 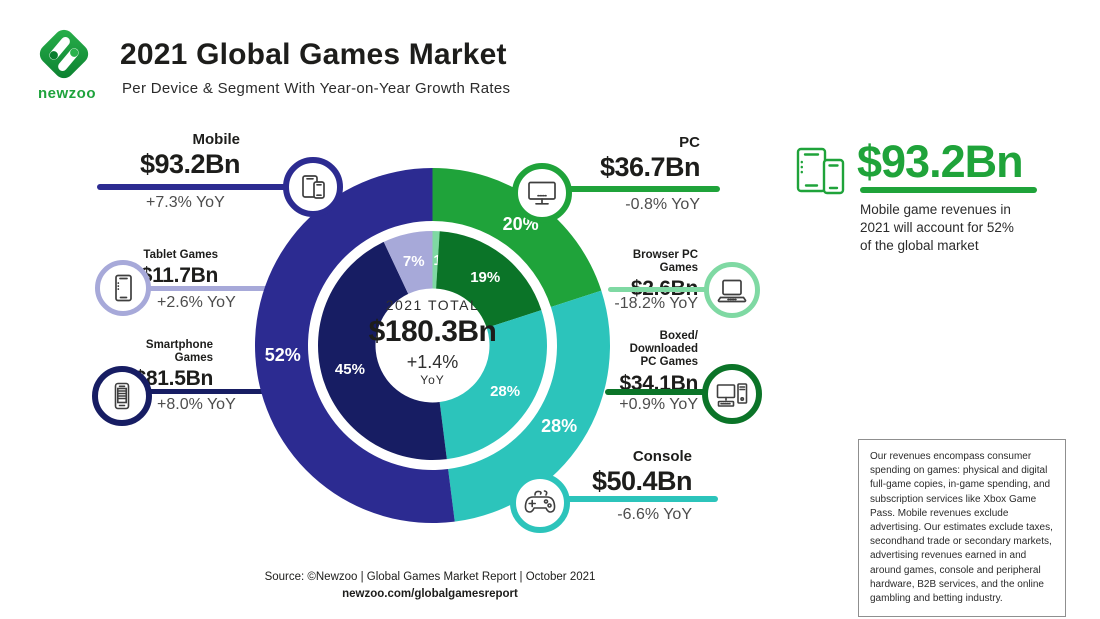 I want to click on brand-wordmark: newzoo, so click(x=67, y=93).